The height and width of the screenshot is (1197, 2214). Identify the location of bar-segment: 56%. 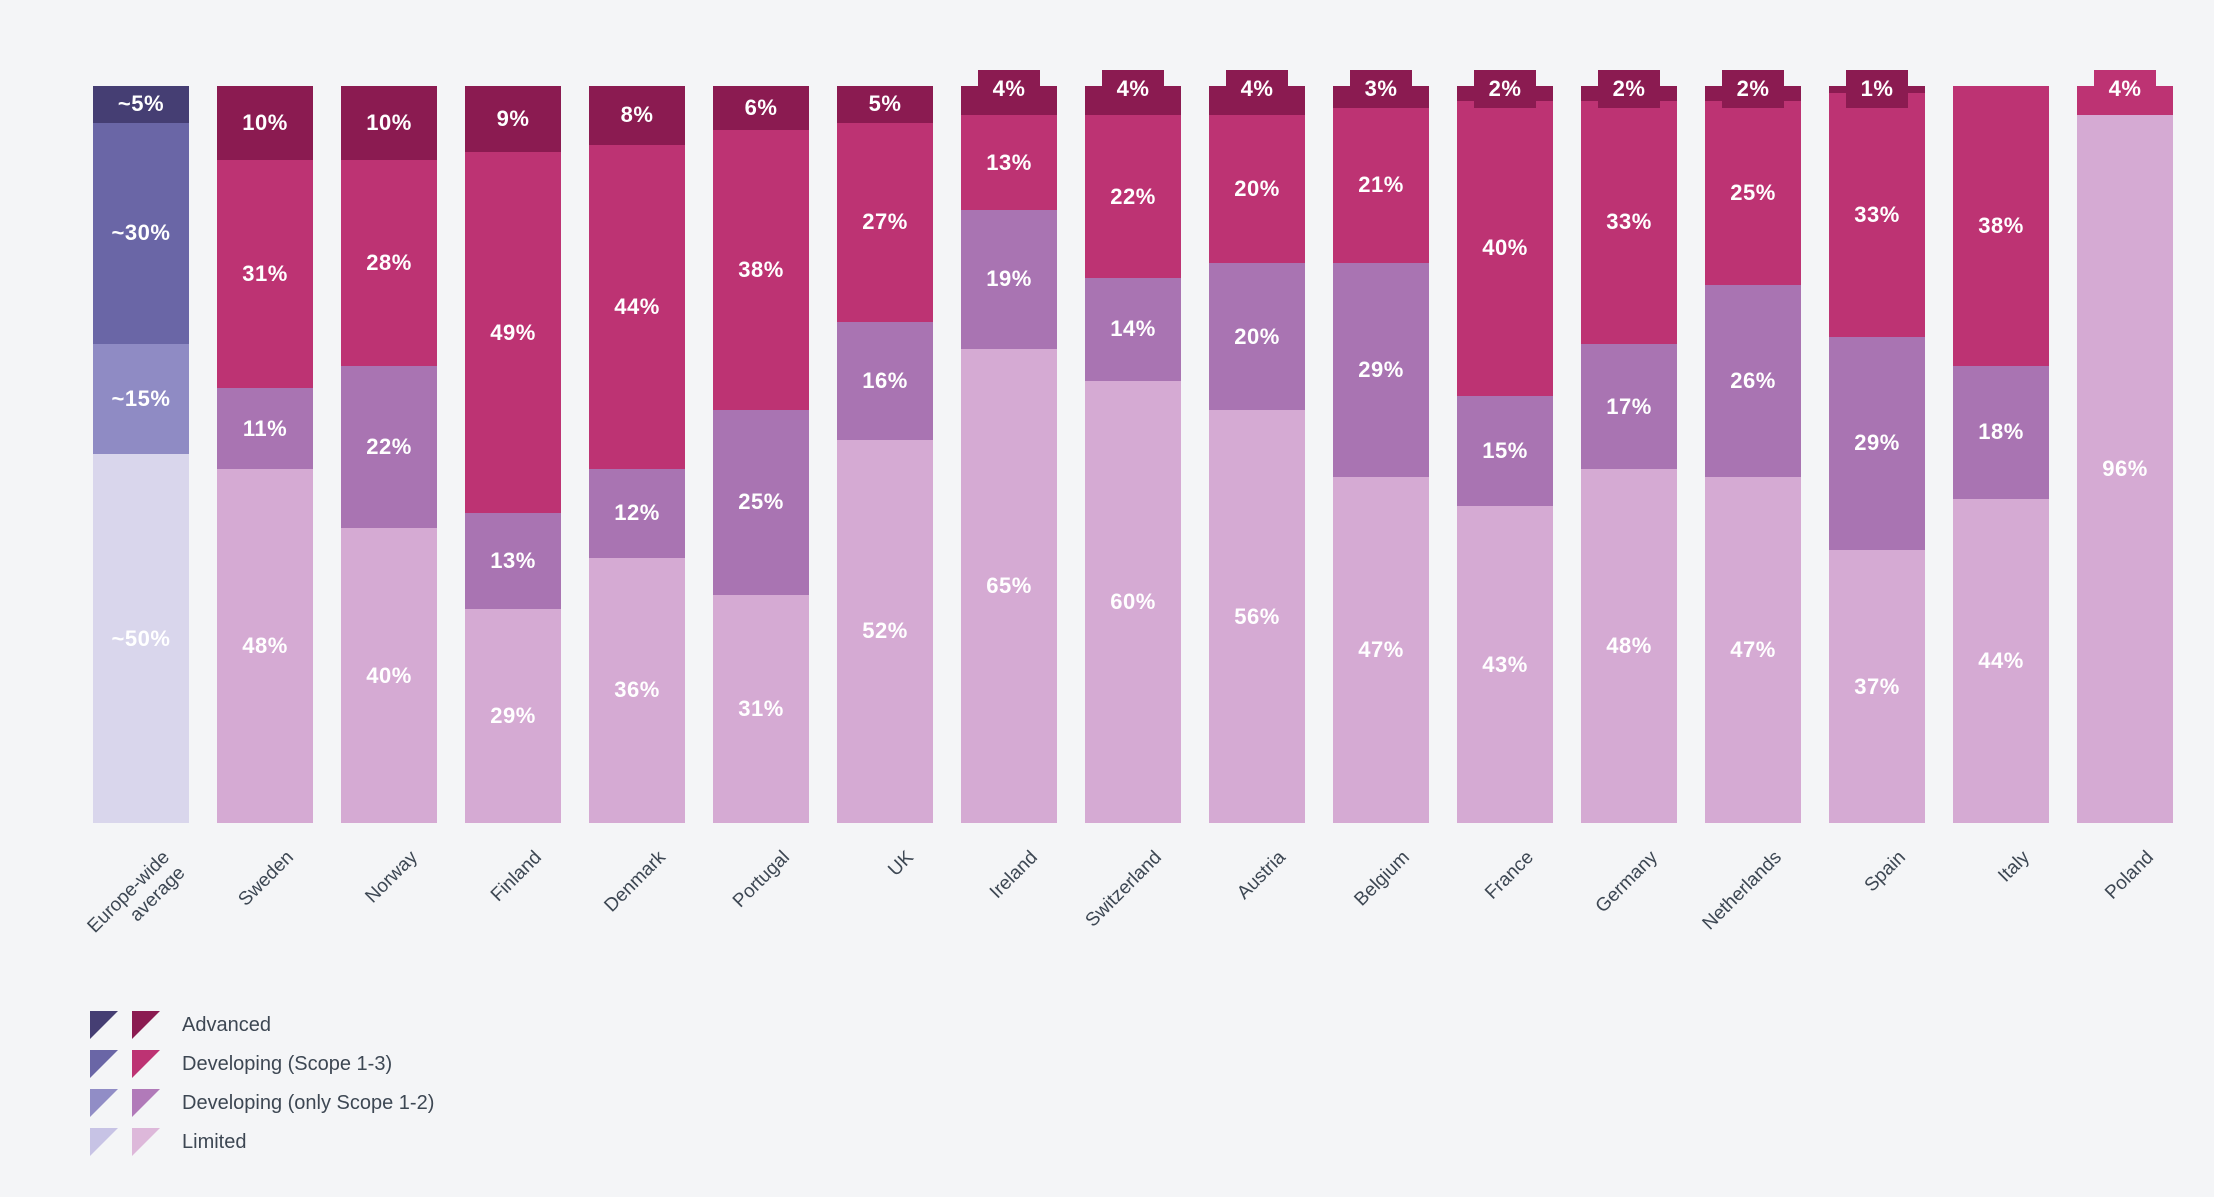
(1257, 617).